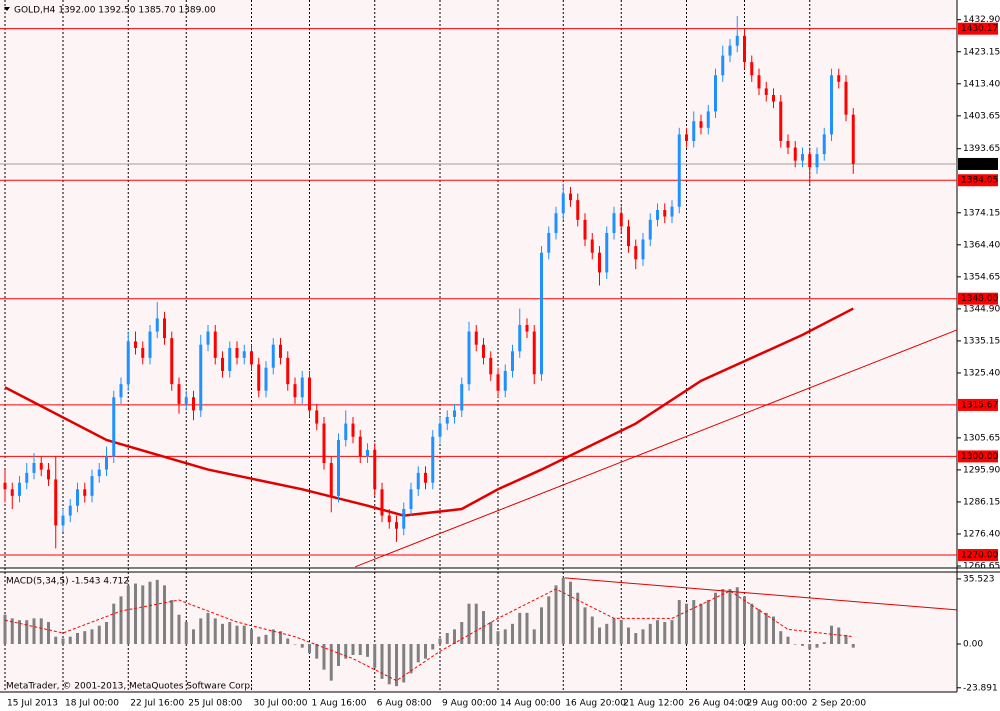 This screenshot has width=1000, height=711. I want to click on x-tick-label: 14 Aug 00:00, so click(530, 704).